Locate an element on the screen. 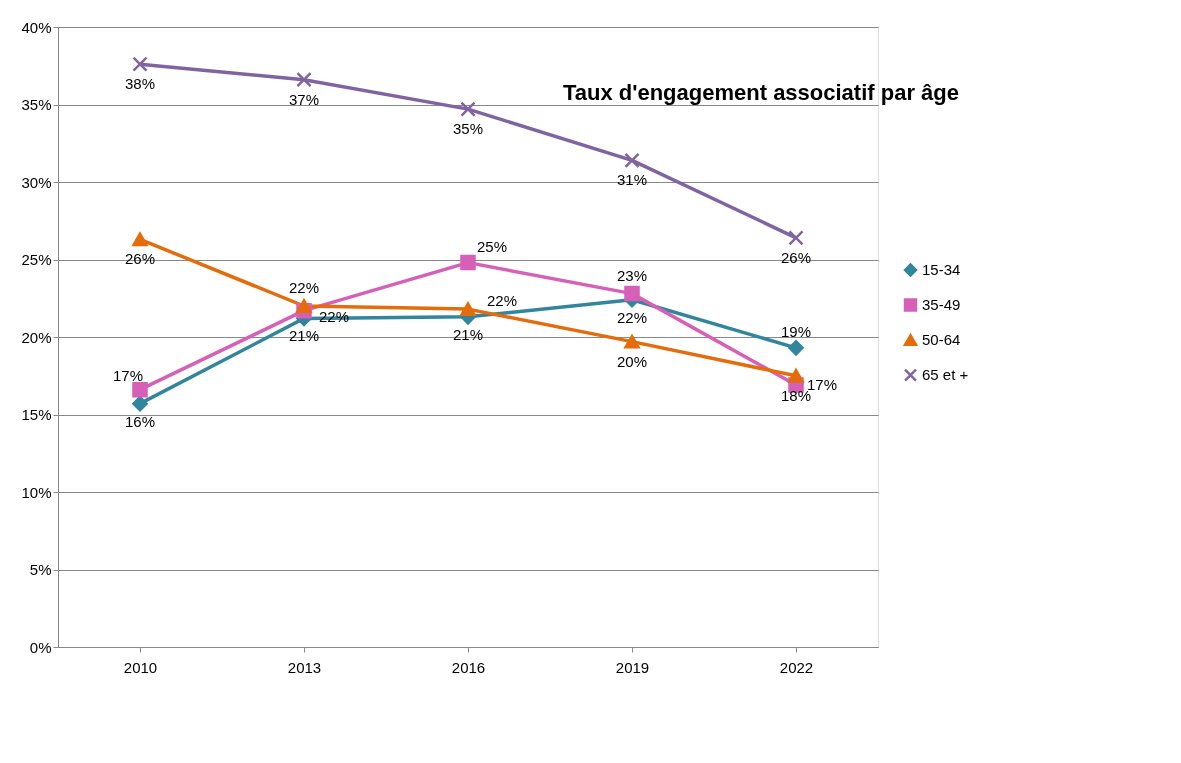 This screenshot has width=1181, height=763. legend-label: 15-34 is located at coordinates (941, 270).